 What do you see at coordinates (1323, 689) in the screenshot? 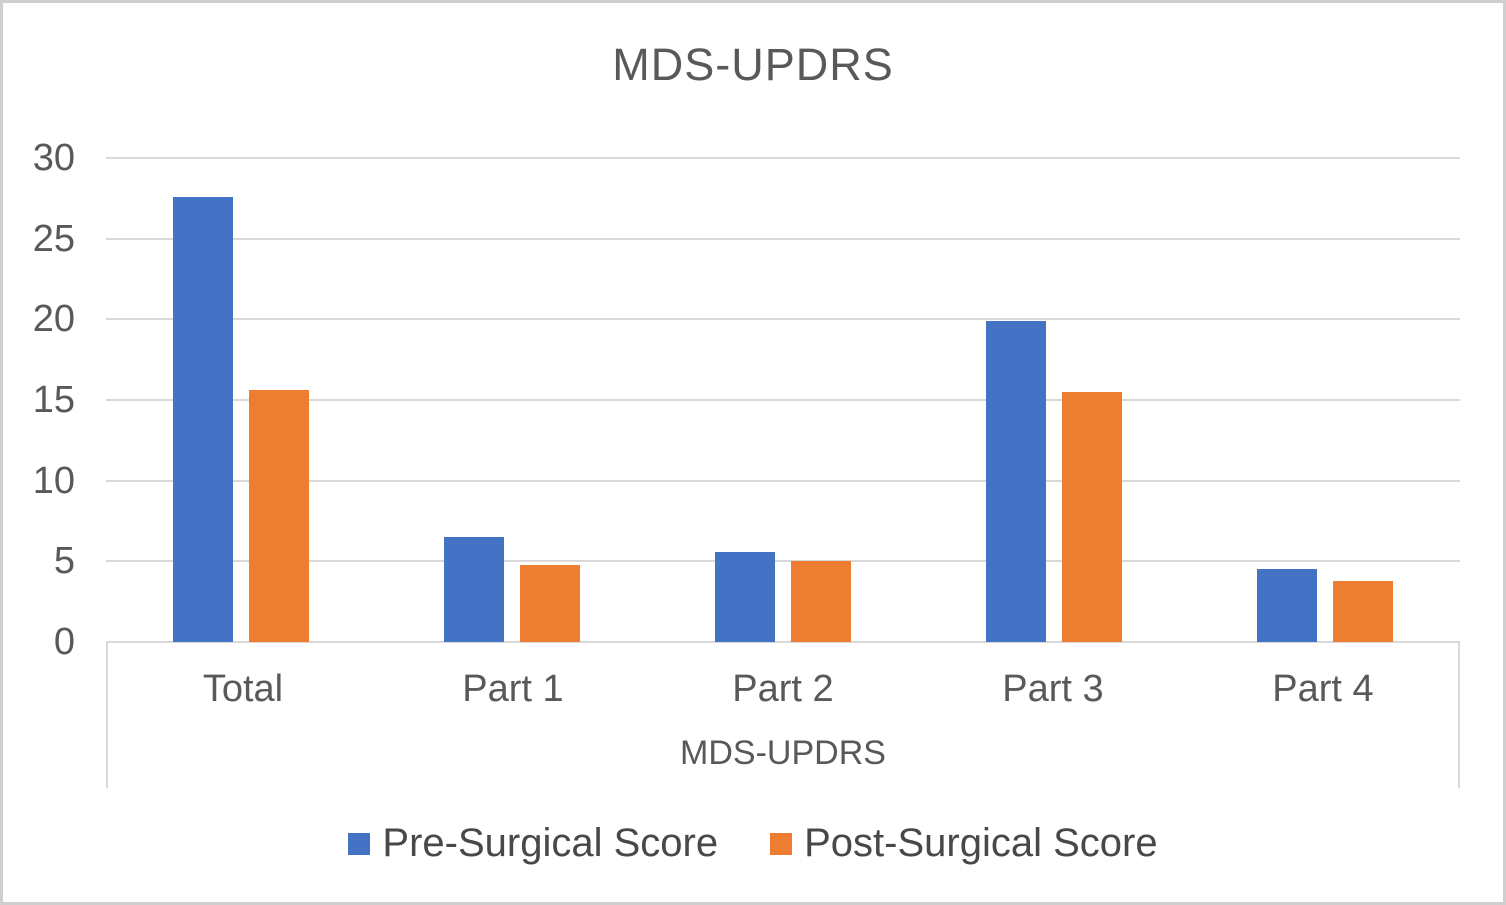
I see `category-label-part-4: Part 4` at bounding box center [1323, 689].